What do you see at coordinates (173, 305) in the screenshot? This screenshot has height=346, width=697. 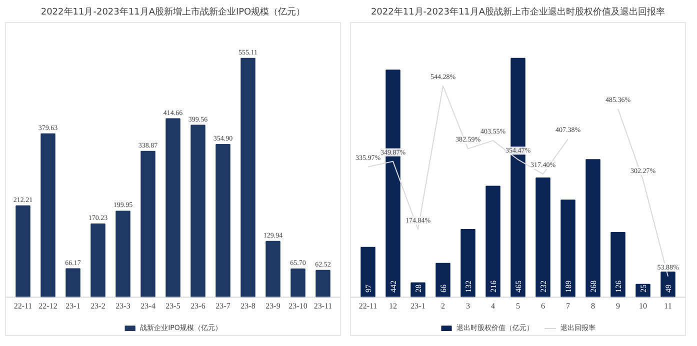 I see `x-tick-label: 23-5` at bounding box center [173, 305].